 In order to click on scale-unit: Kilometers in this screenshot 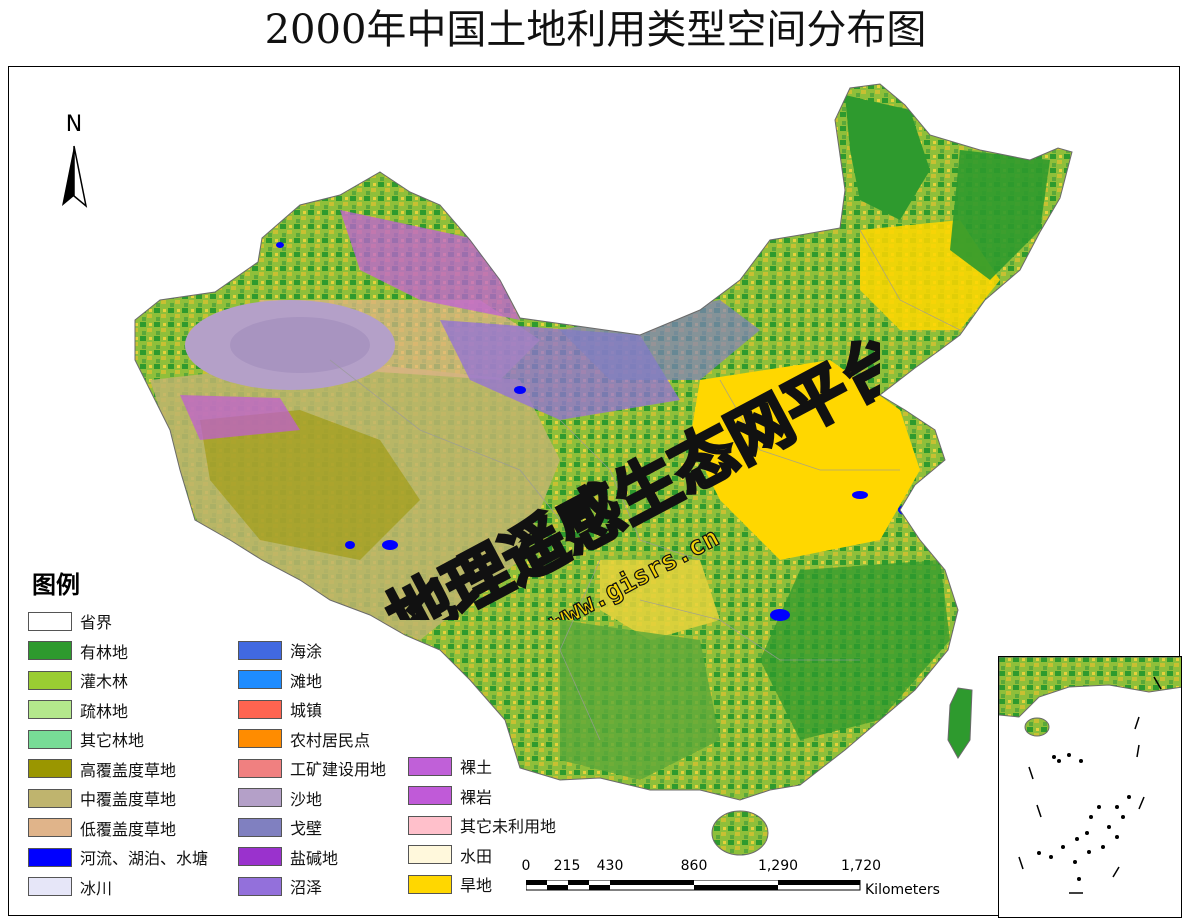, I will do `click(902, 890)`.